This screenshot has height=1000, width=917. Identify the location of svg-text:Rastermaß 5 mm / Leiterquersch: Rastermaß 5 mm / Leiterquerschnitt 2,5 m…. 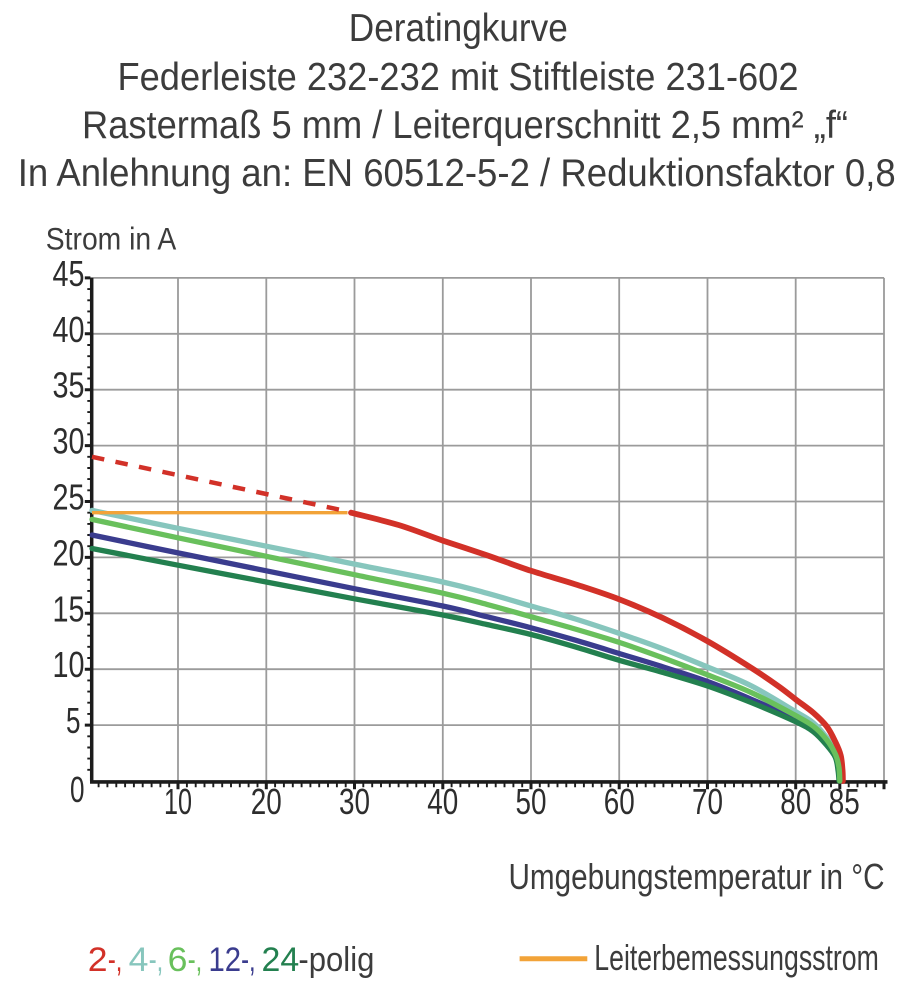
(465, 125).